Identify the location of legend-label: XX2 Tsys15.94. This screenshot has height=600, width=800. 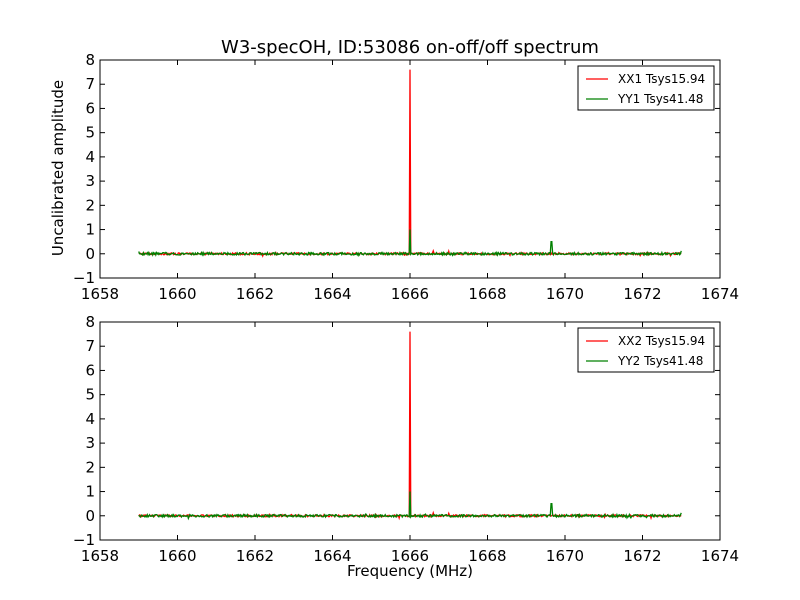
(661, 341).